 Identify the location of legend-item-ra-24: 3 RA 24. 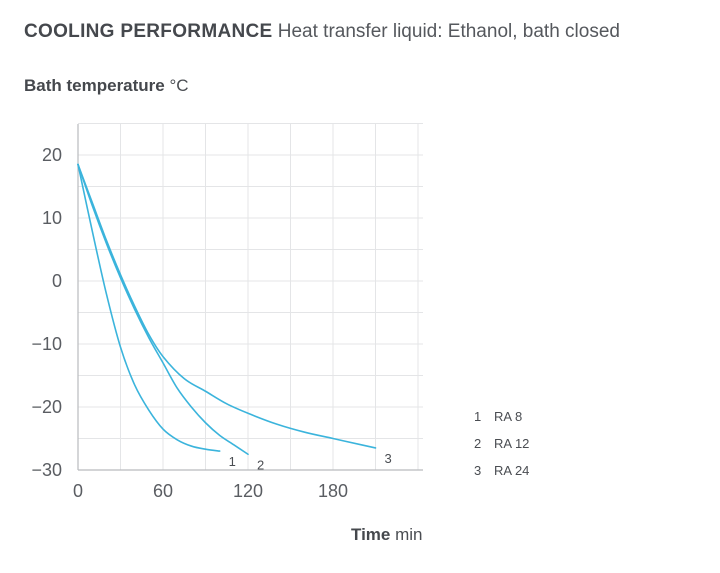
(501, 470).